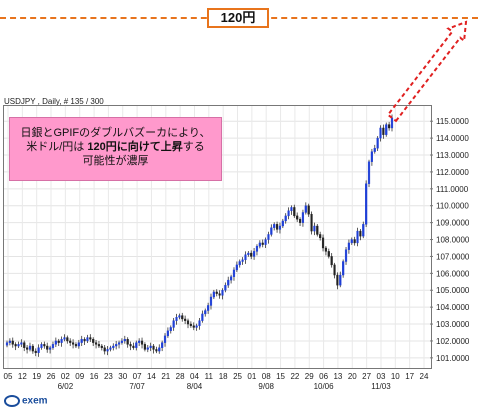 This screenshot has width=478, height=412. I want to click on target-arrow, so click(427, 71).